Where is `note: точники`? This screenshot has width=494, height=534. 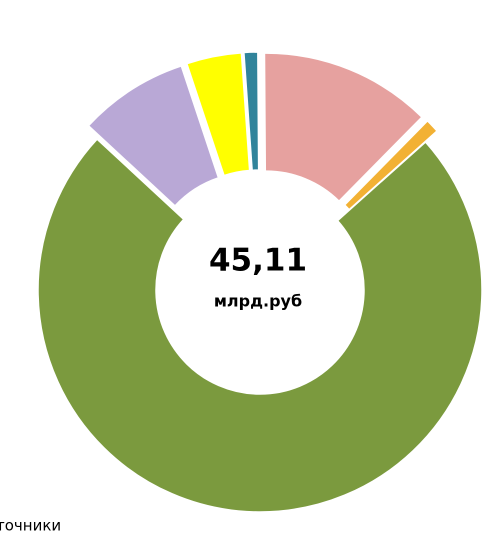
note: точники is located at coordinates (30, 525).